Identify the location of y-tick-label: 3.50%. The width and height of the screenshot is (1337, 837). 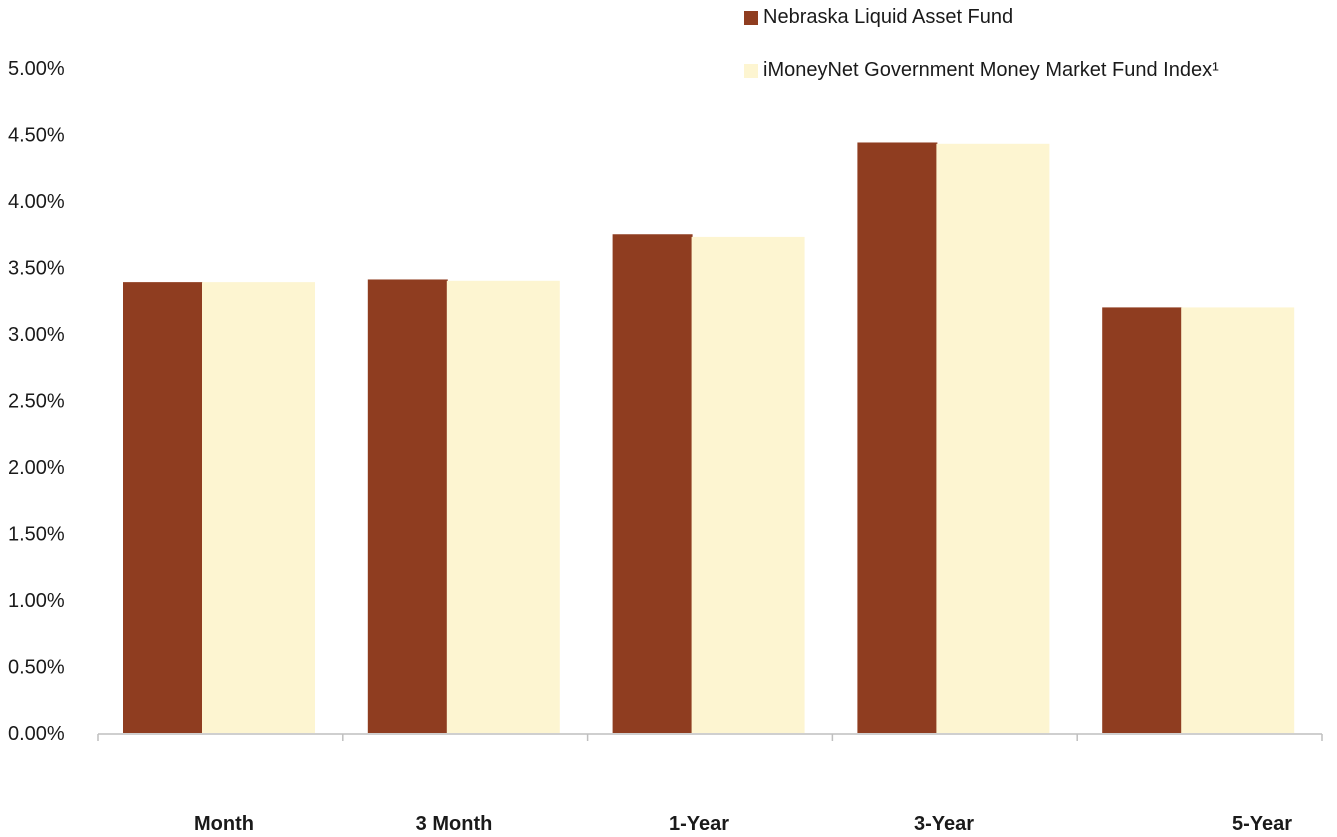
(36, 269).